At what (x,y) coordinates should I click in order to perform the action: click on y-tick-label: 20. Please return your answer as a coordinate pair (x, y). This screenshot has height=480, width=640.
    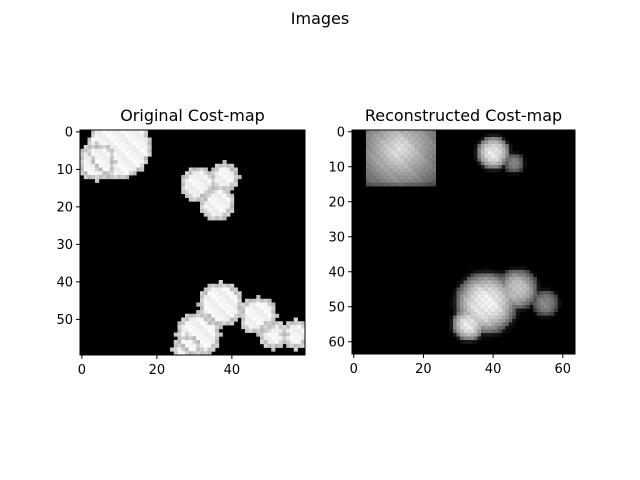
    Looking at the image, I should click on (64, 207).